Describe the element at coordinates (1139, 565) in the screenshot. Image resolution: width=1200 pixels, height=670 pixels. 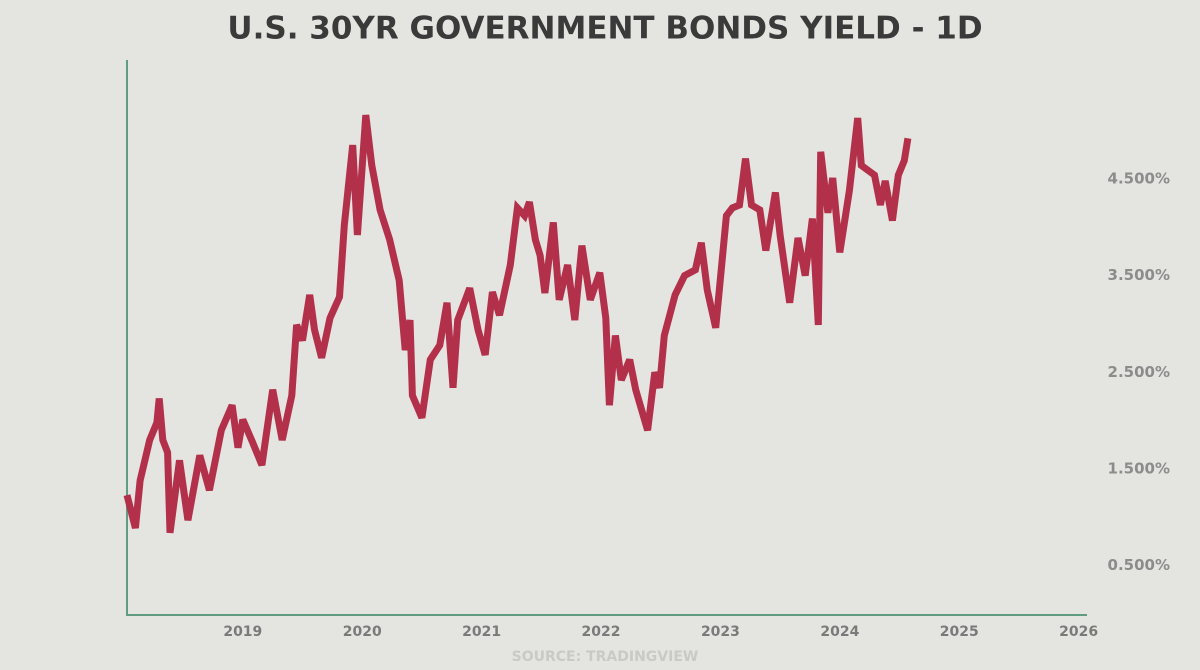
I see `y-tick-label: 0.500%` at that location.